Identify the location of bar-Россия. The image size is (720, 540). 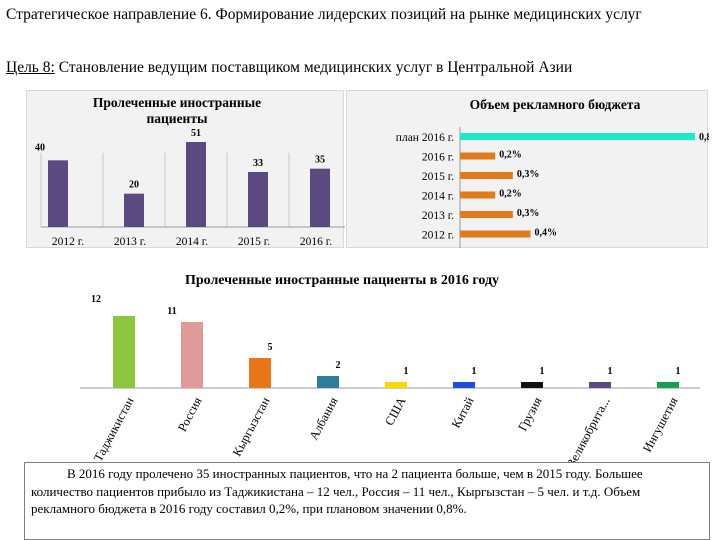
(192, 355).